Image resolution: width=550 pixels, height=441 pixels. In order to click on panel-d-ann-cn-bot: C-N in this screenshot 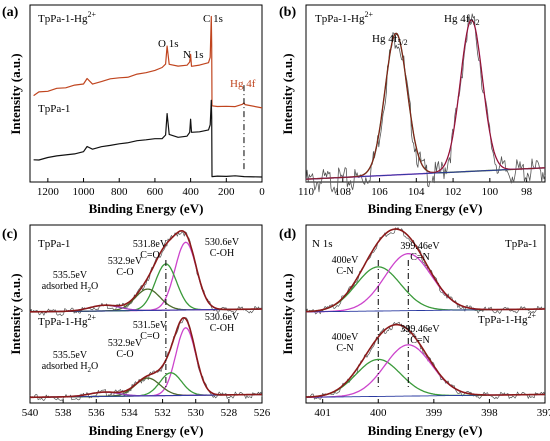, I will do `click(344, 348)`.